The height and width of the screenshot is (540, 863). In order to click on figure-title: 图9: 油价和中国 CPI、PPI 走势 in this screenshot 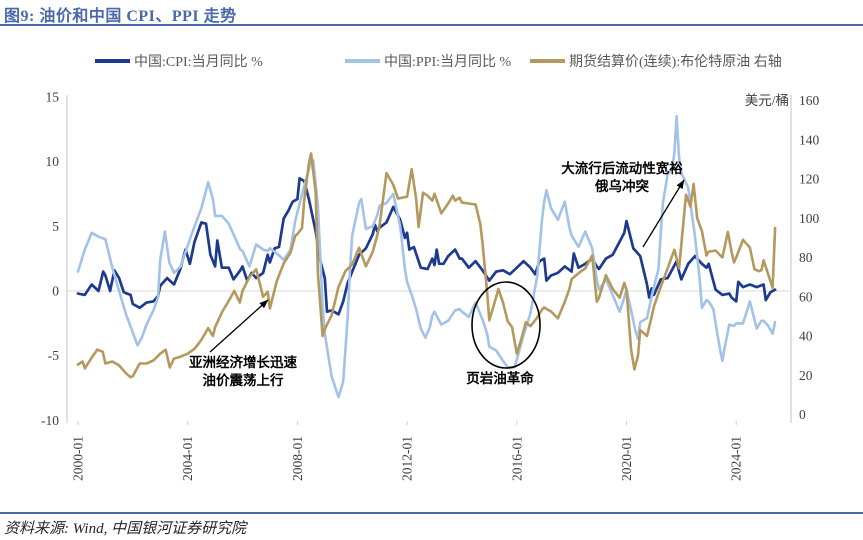, I will do `click(120, 16)`.